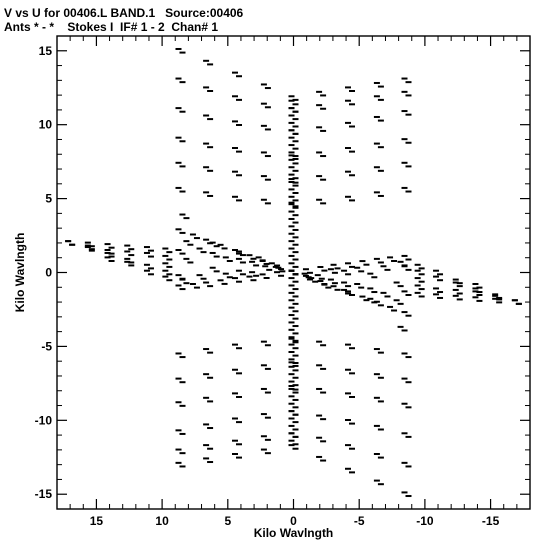 This screenshot has height=547, width=540. What do you see at coordinates (46, 125) in the screenshot?
I see `y-tick-label: 10` at bounding box center [46, 125].